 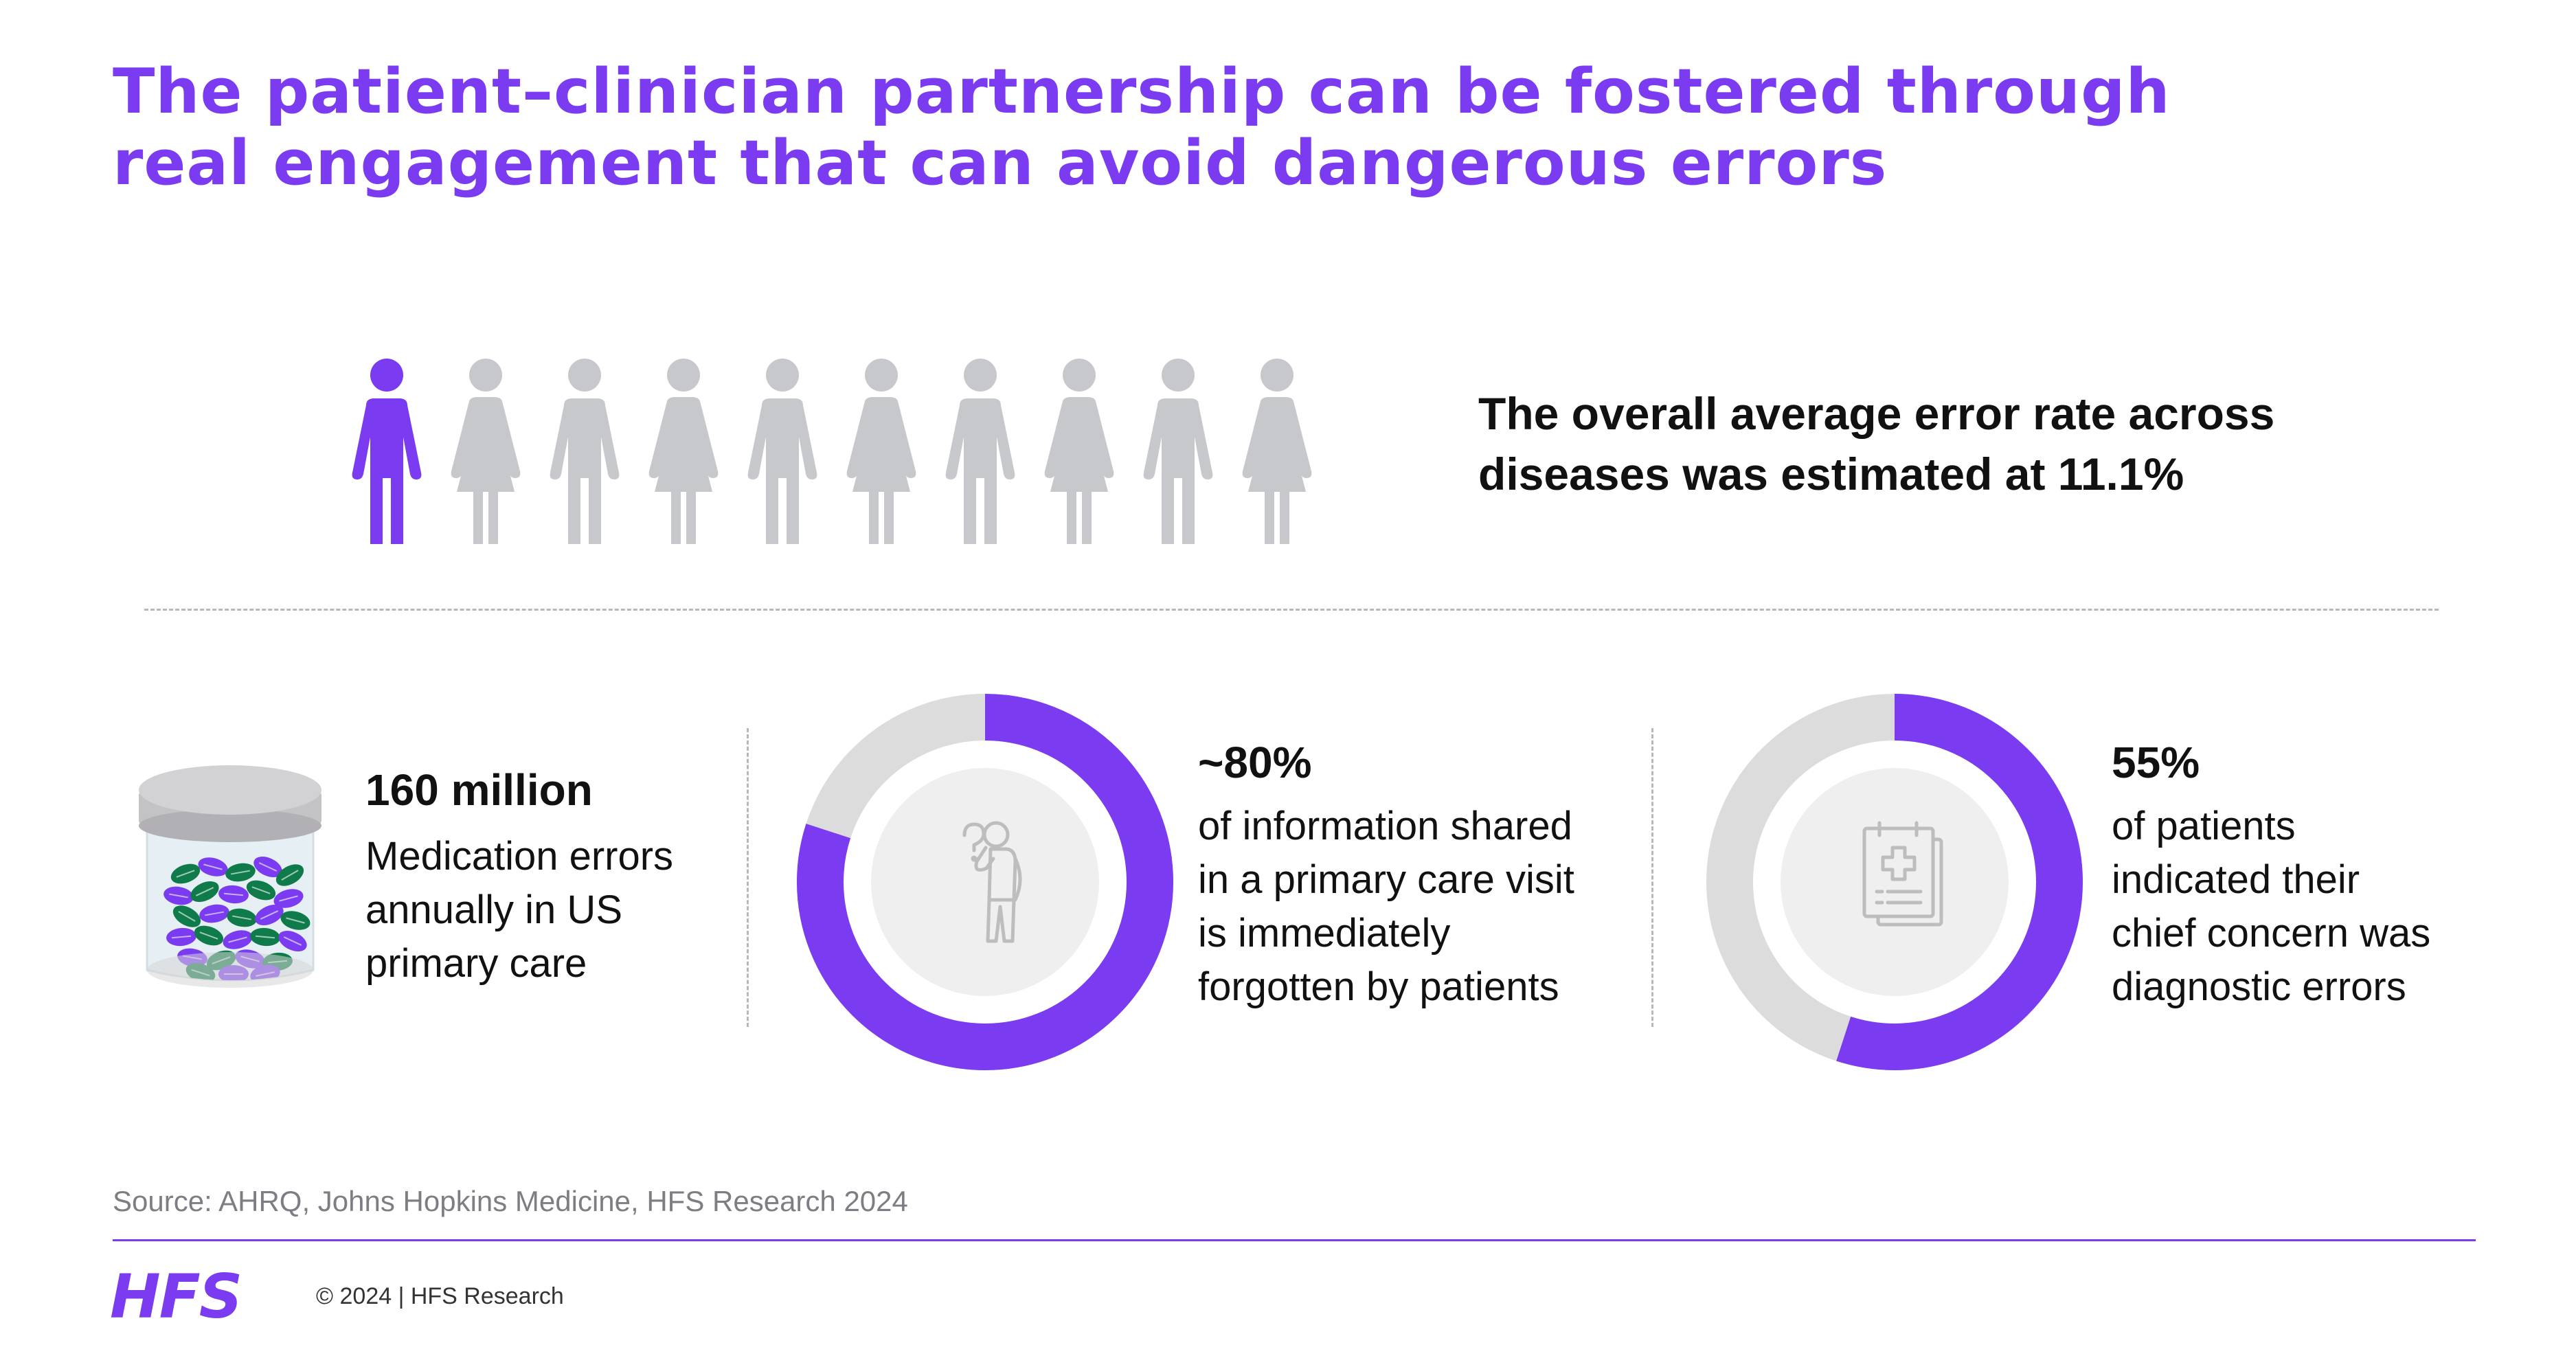 I want to click on donut-chart-diagnostic-concern, so click(x=1894, y=882).